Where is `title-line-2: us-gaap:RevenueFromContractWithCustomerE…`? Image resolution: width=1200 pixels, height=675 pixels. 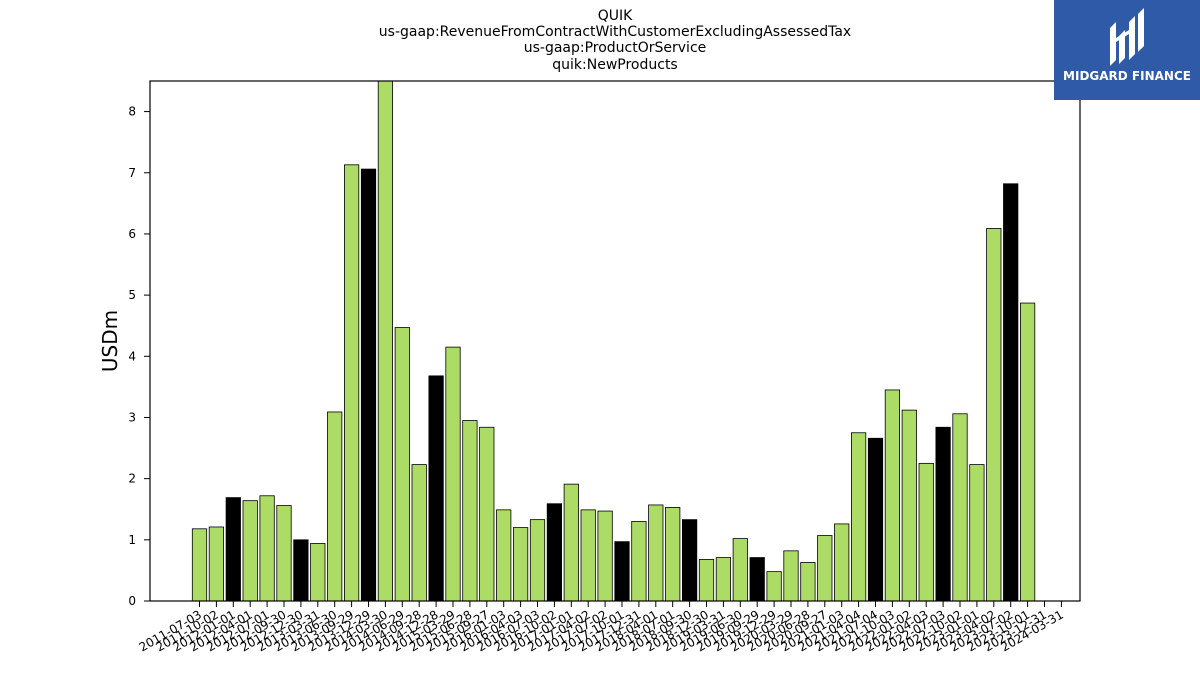 title-line-2: us-gaap:RevenueFromContractWithCustomerE… is located at coordinates (615, 32).